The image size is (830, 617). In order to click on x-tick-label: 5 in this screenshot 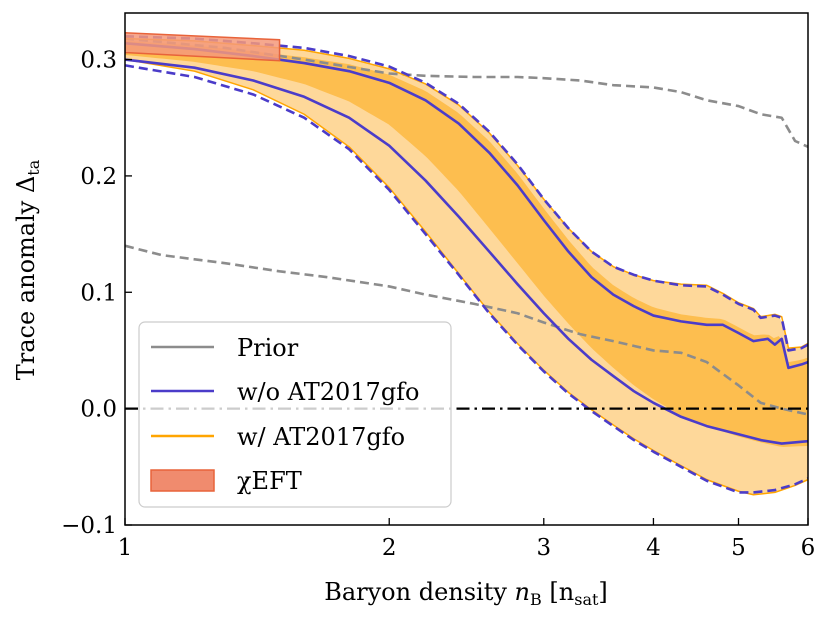, I will do `click(738, 548)`.